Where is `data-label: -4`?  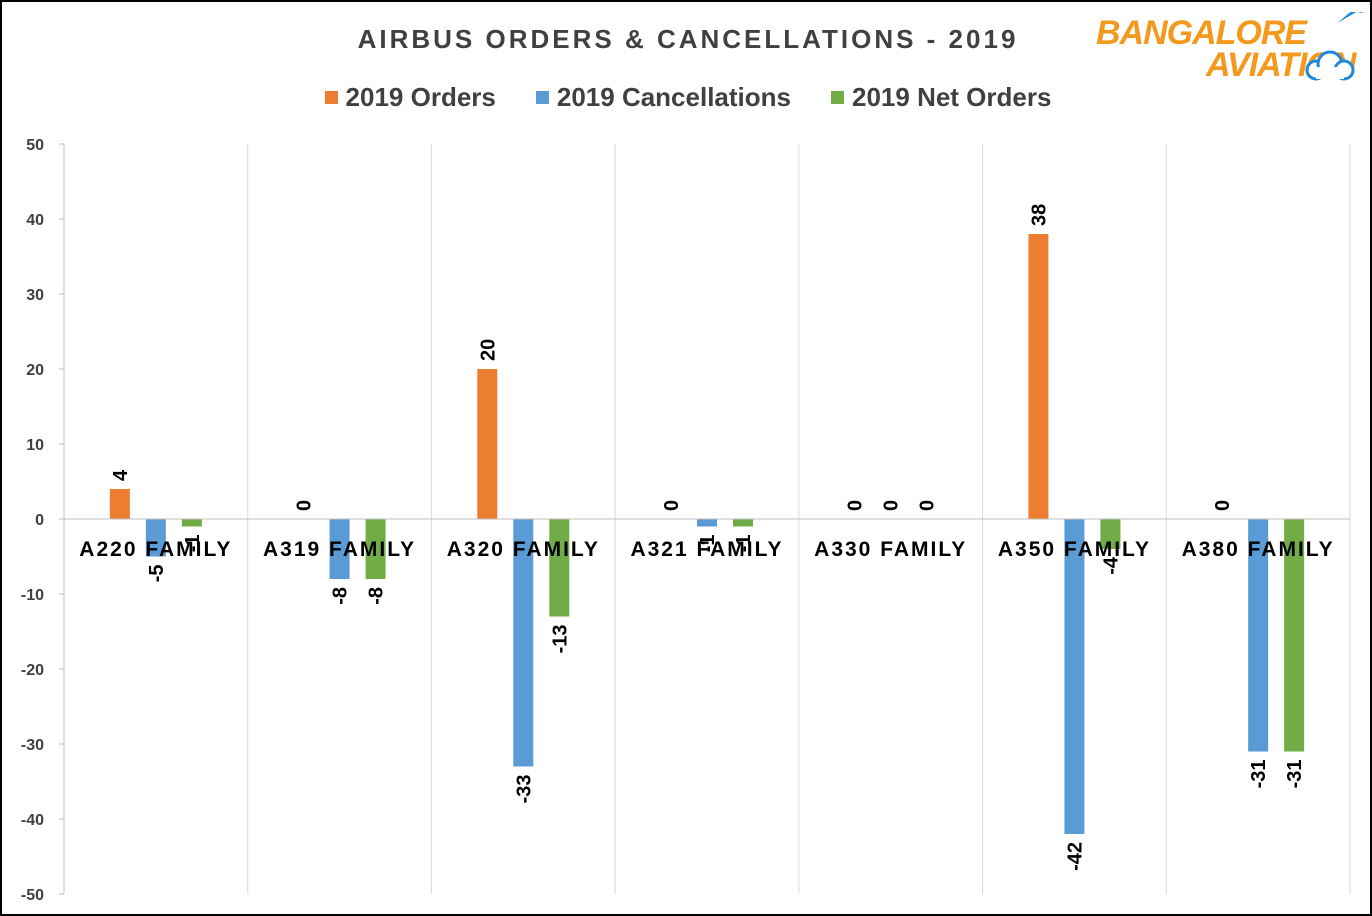 data-label: -4 is located at coordinates (1111, 565).